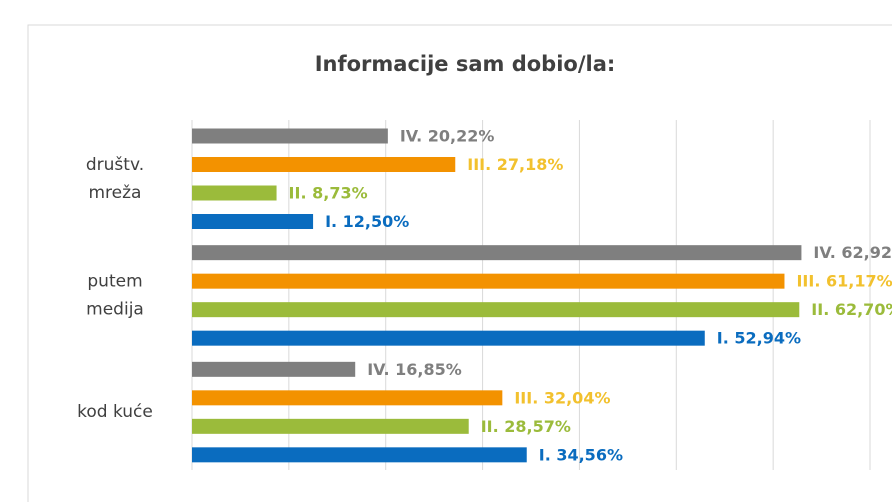 The image size is (892, 502). I want to click on data-label: I. 34,56%, so click(581, 454).